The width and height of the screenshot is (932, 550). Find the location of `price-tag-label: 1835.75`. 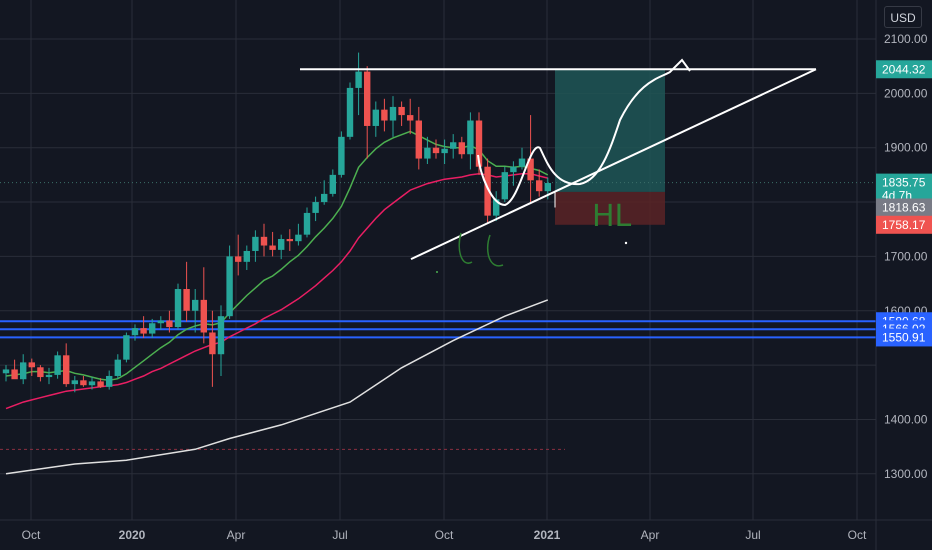

price-tag-label: 1835.75 is located at coordinates (904, 183).